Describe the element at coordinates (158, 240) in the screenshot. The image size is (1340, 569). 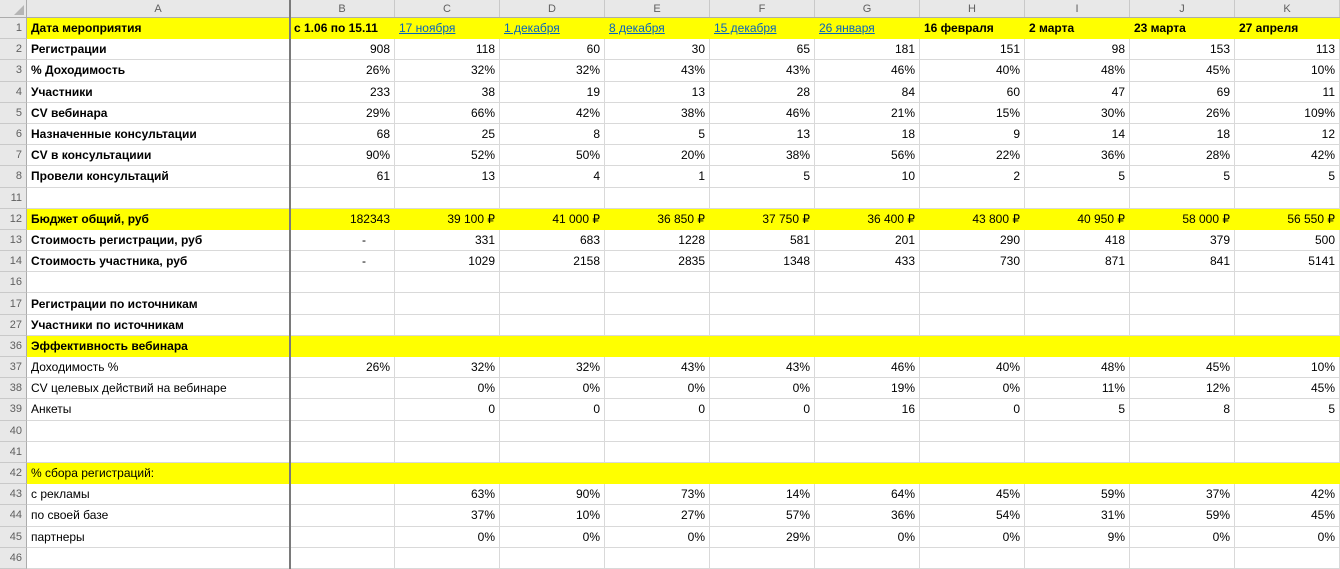
I see `cell-A13: Стоимость регистрации, руб` at that location.